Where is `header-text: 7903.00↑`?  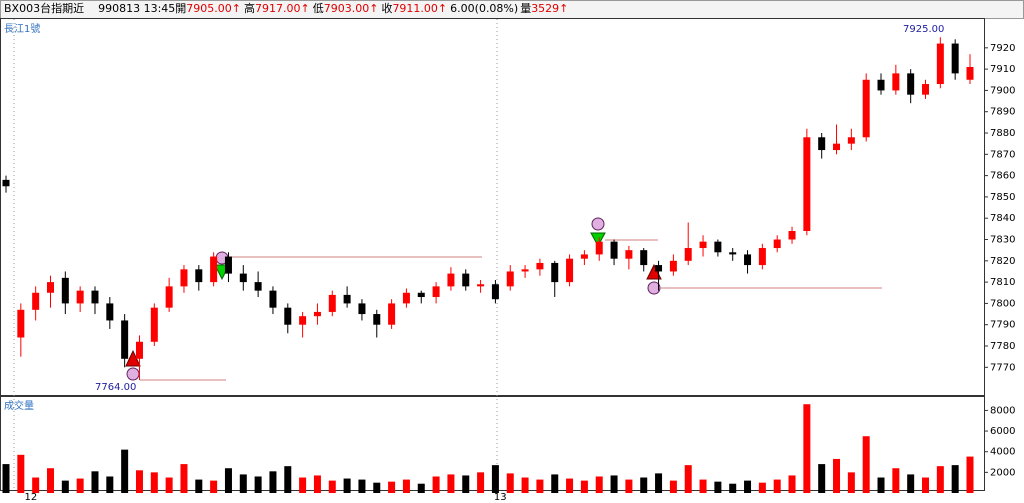 header-text: 7903.00↑ is located at coordinates (351, 8).